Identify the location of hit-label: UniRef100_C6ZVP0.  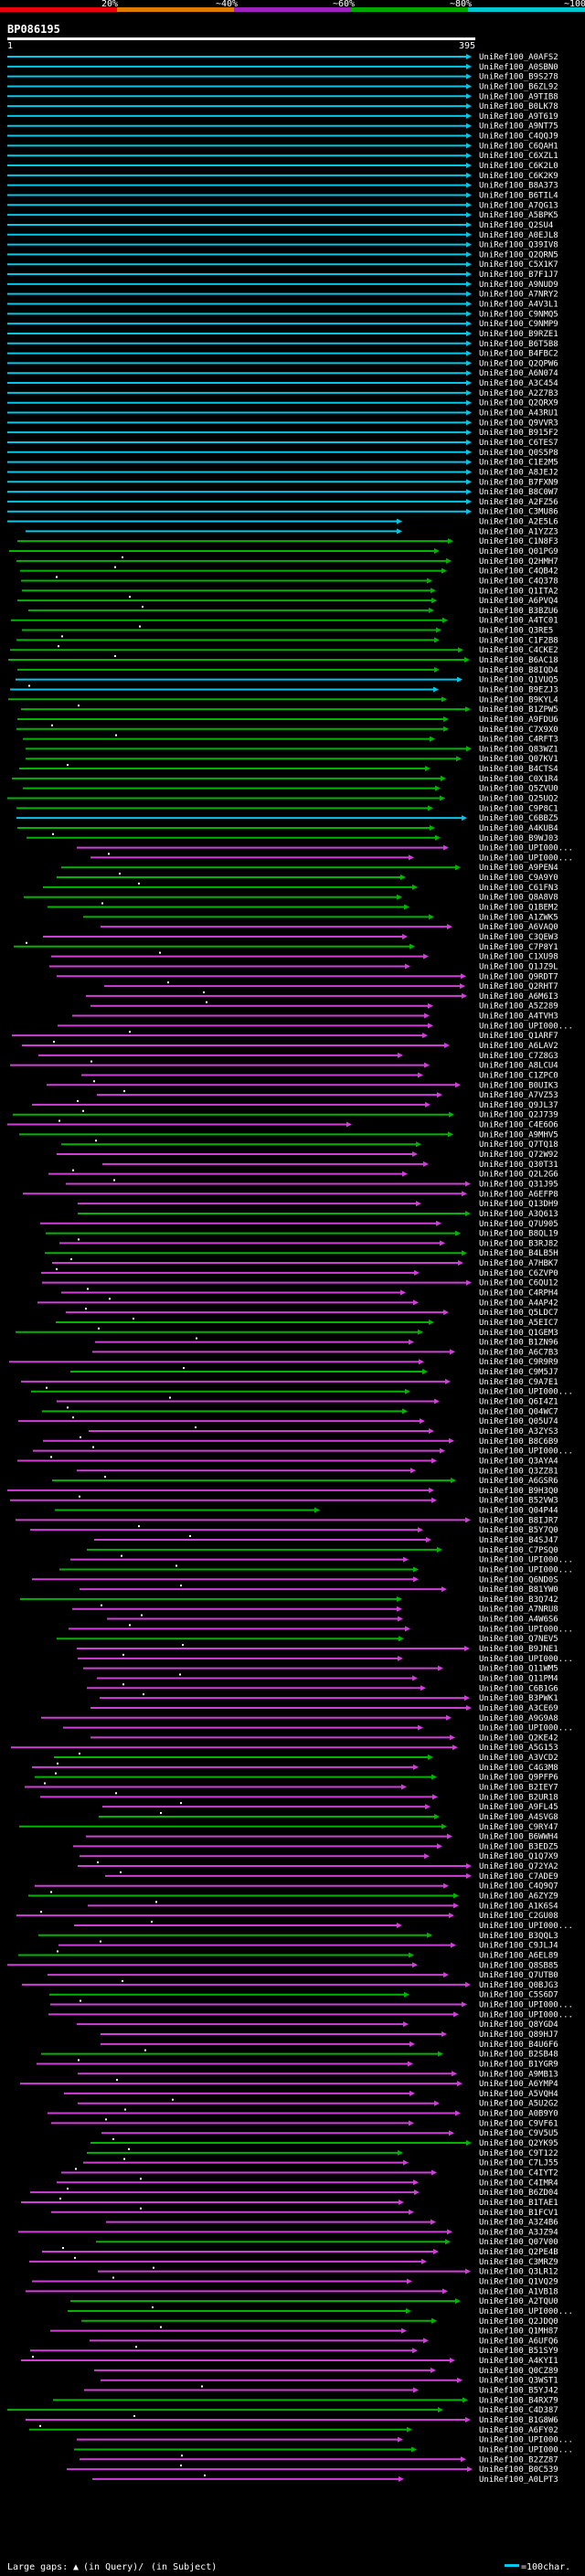
(518, 1273).